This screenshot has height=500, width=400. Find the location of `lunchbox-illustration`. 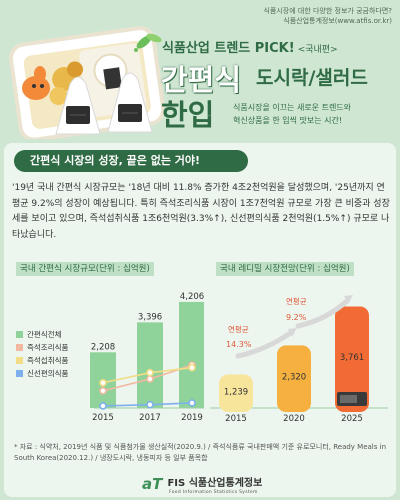

lunchbox-illustration is located at coordinates (87, 82).